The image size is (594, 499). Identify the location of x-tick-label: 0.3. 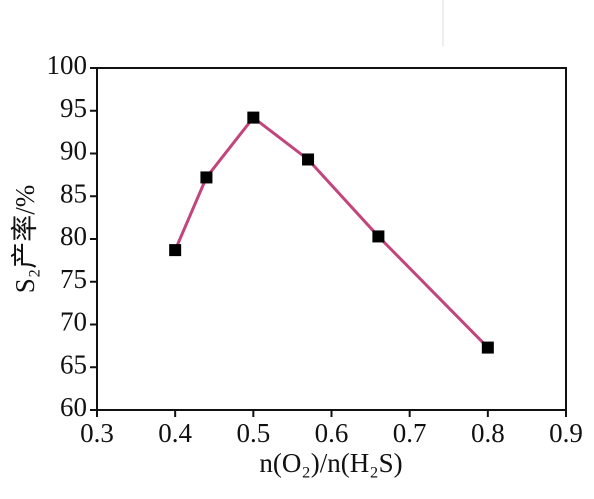
(97, 433).